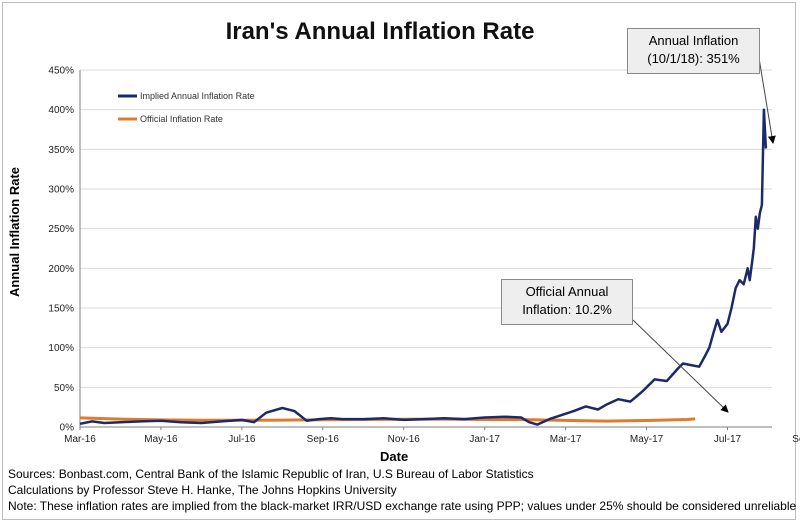  I want to click on x-tick-label: May-17, so click(647, 439).